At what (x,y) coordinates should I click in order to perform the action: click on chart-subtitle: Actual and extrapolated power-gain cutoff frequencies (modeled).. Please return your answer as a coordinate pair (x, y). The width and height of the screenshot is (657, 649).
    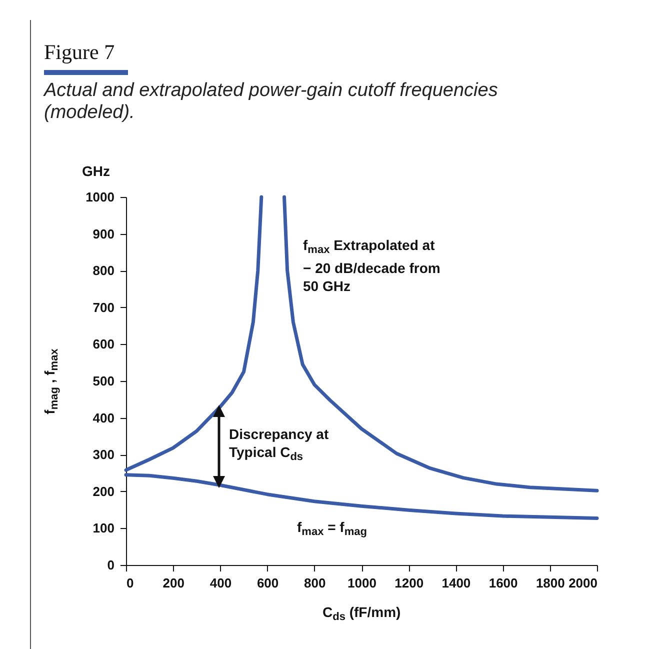
    Looking at the image, I should click on (271, 102).